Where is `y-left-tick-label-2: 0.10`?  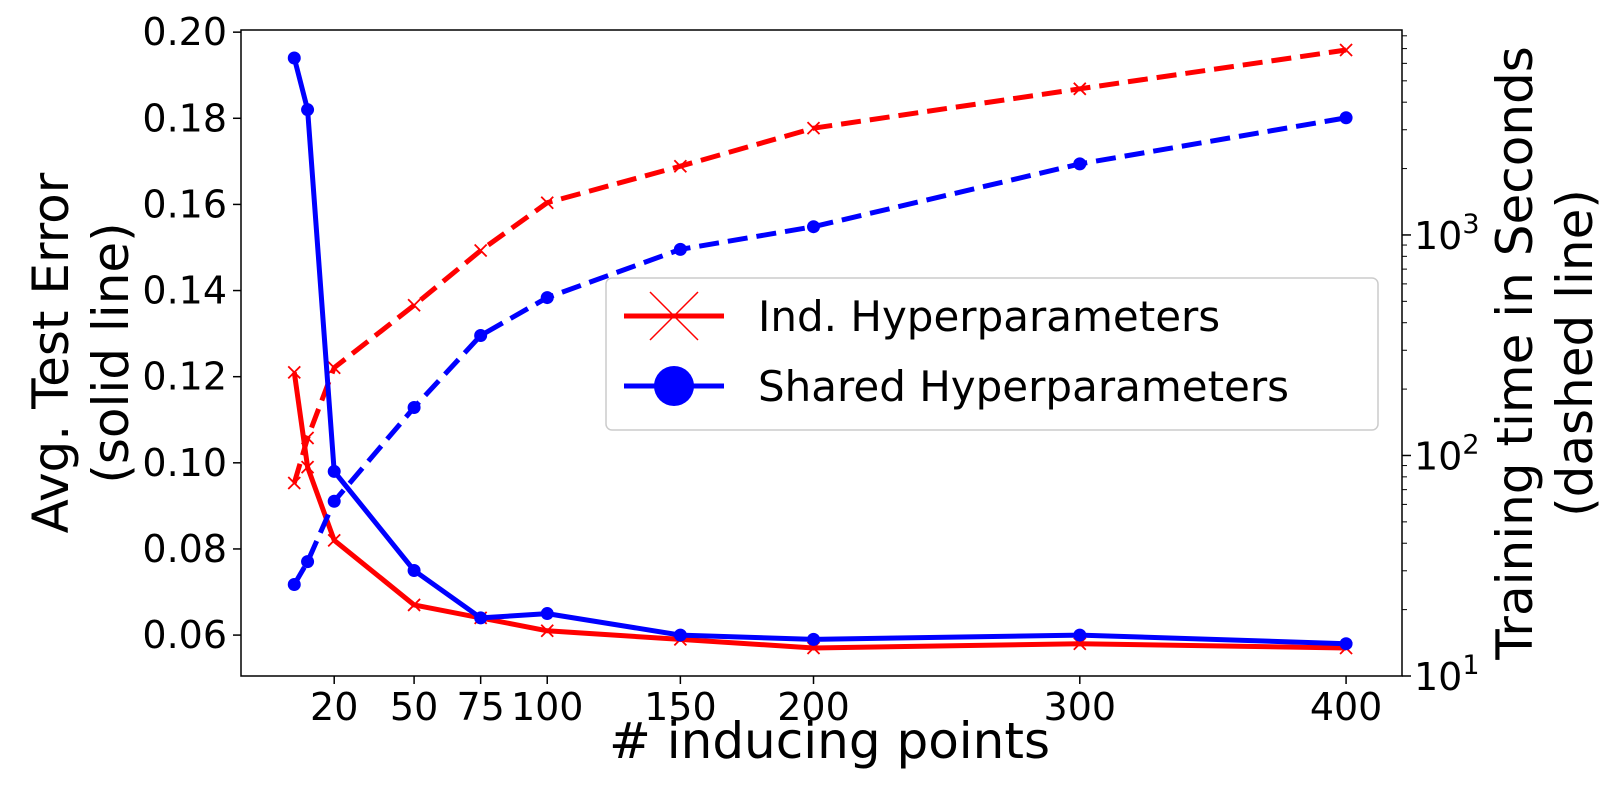 y-left-tick-label-2: 0.10 is located at coordinates (184, 463).